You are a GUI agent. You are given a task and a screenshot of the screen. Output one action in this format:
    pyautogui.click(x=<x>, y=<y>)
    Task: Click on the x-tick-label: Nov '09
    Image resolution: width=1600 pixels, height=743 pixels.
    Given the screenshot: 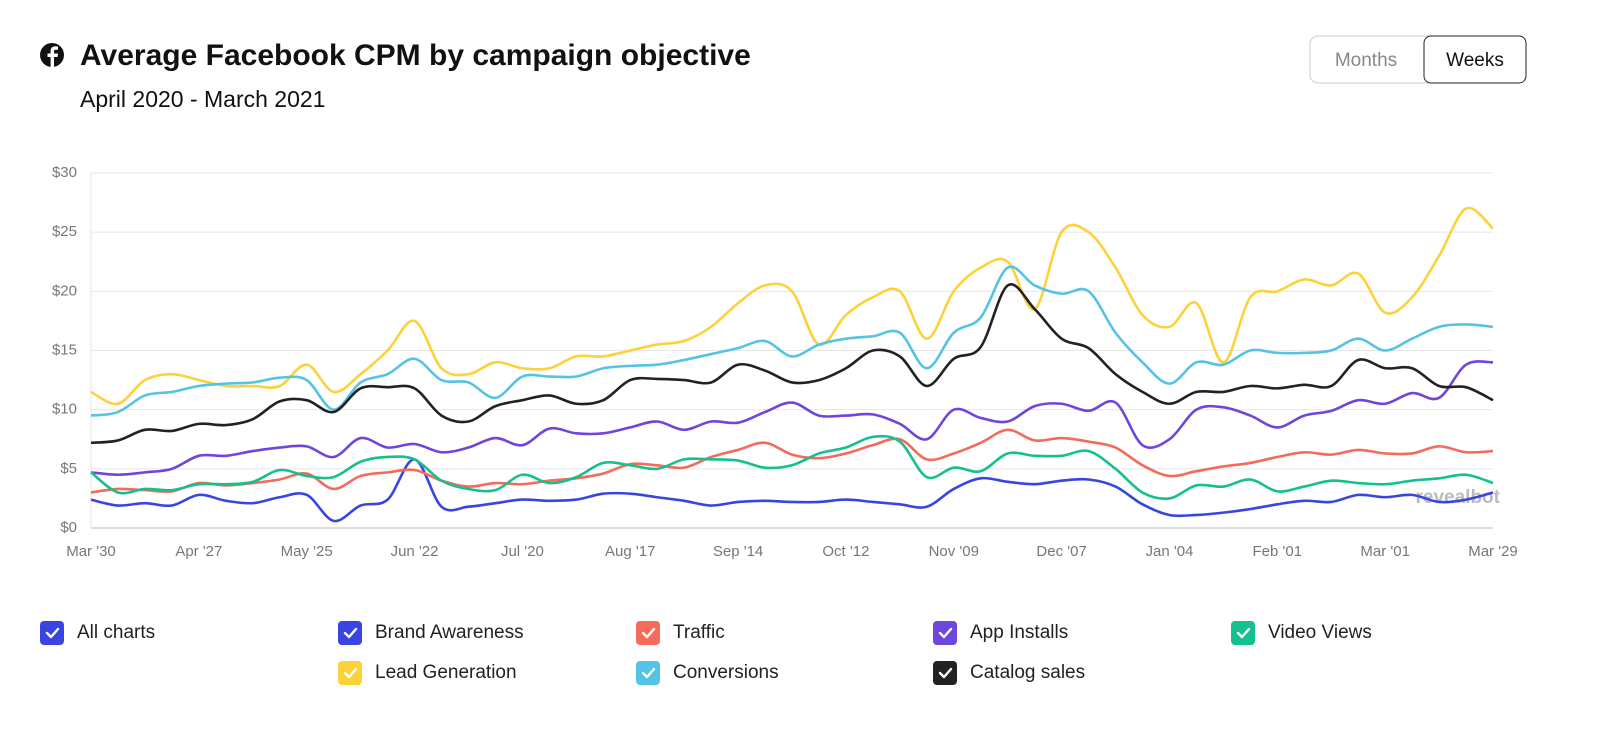 What is the action you would take?
    pyautogui.click(x=954, y=551)
    